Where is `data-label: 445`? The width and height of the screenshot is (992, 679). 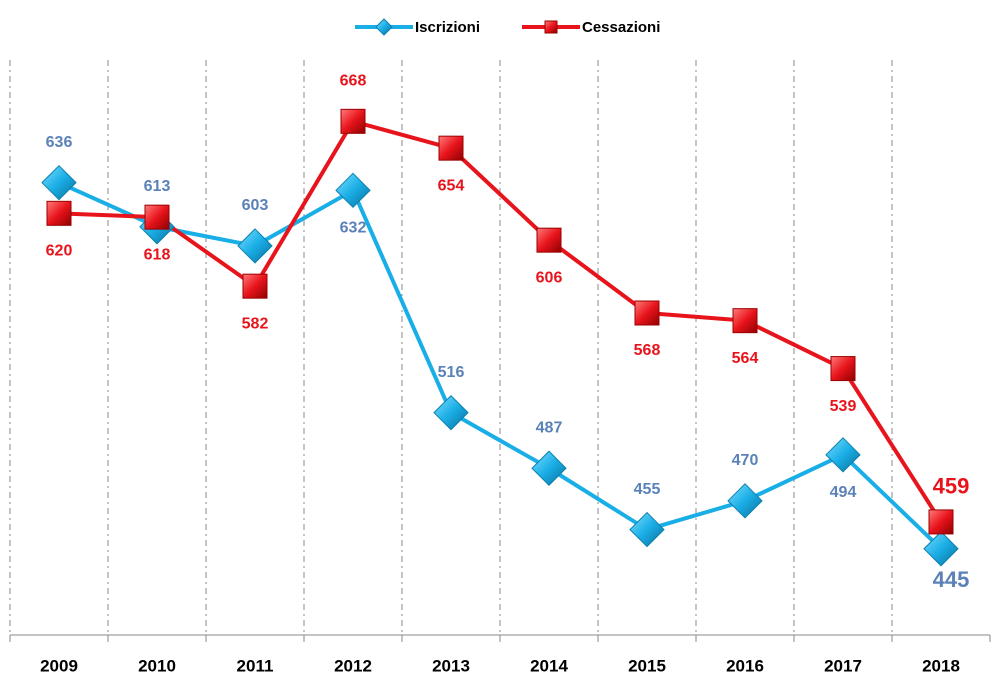
data-label: 445 is located at coordinates (951, 579).